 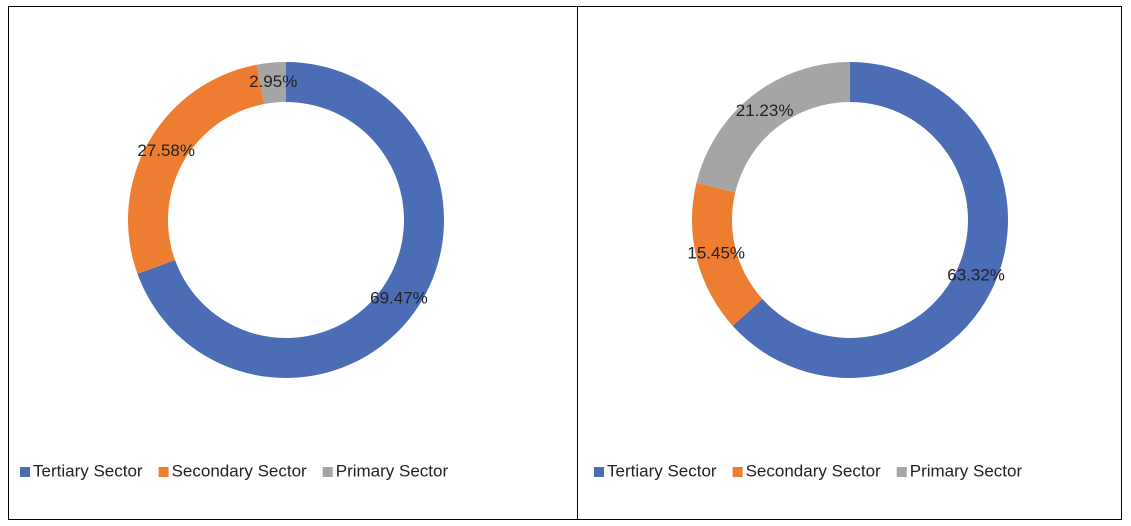 What do you see at coordinates (716, 252) in the screenshot?
I see `data-label: 15.45%` at bounding box center [716, 252].